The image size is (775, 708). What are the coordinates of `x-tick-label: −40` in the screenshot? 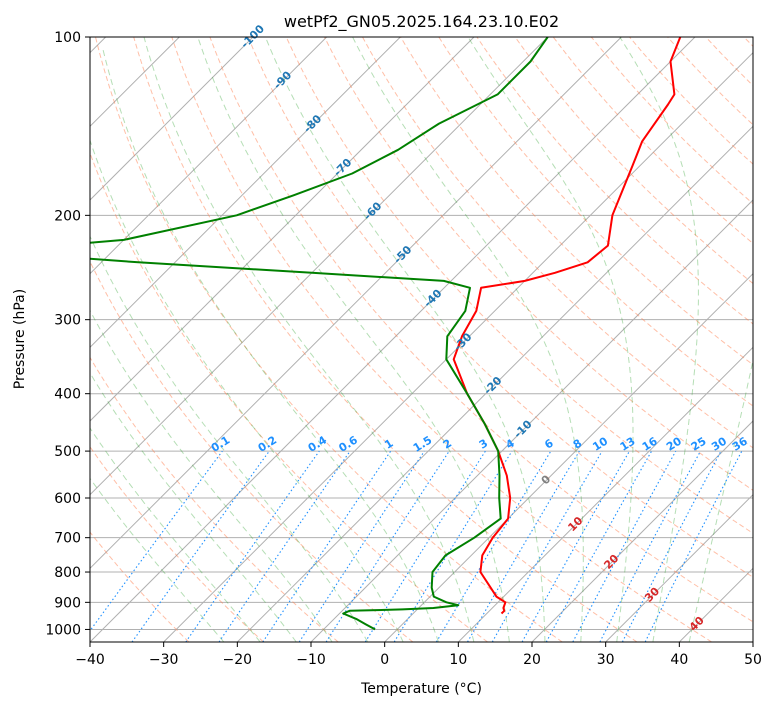 It's located at (90, 660).